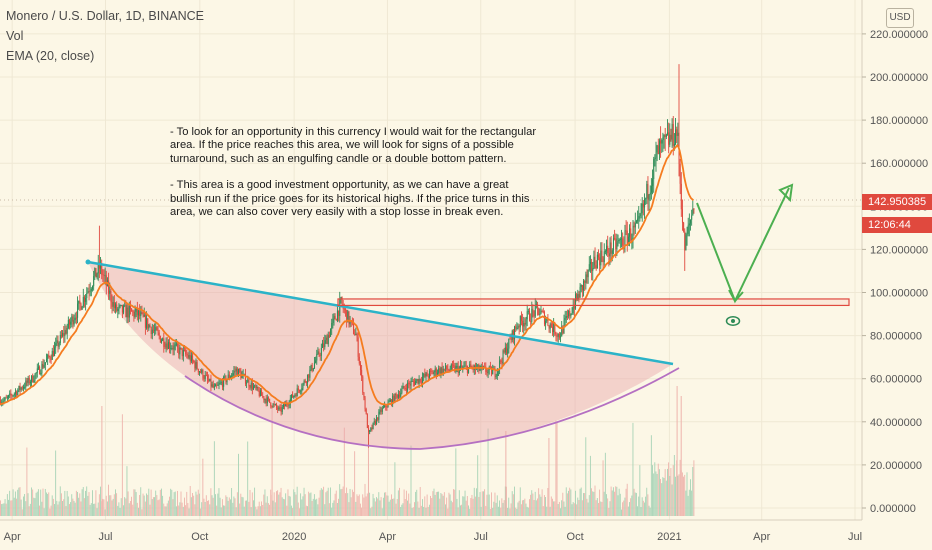 This screenshot has height=550, width=932. Describe the element at coordinates (105, 16) in the screenshot. I see `legend-symbol: Monero / U.S. Dollar, 1D, BINANCE` at that location.